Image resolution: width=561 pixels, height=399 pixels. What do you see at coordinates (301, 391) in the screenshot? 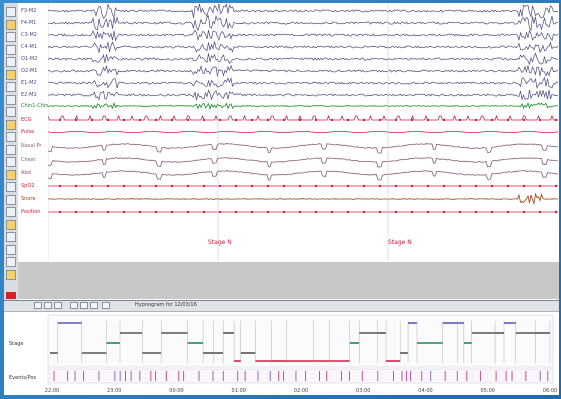
I see `time-tick-label: 02:00` at bounding box center [301, 391].